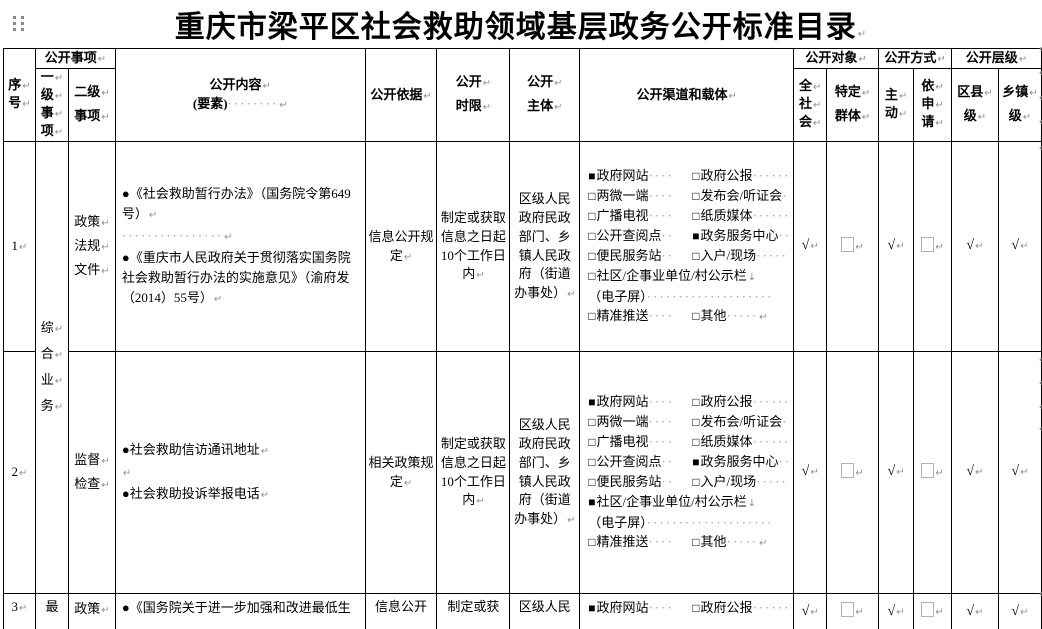 The image size is (1042, 629). I want to click on channel-segment: □纸质媒体······, so click(741, 216).